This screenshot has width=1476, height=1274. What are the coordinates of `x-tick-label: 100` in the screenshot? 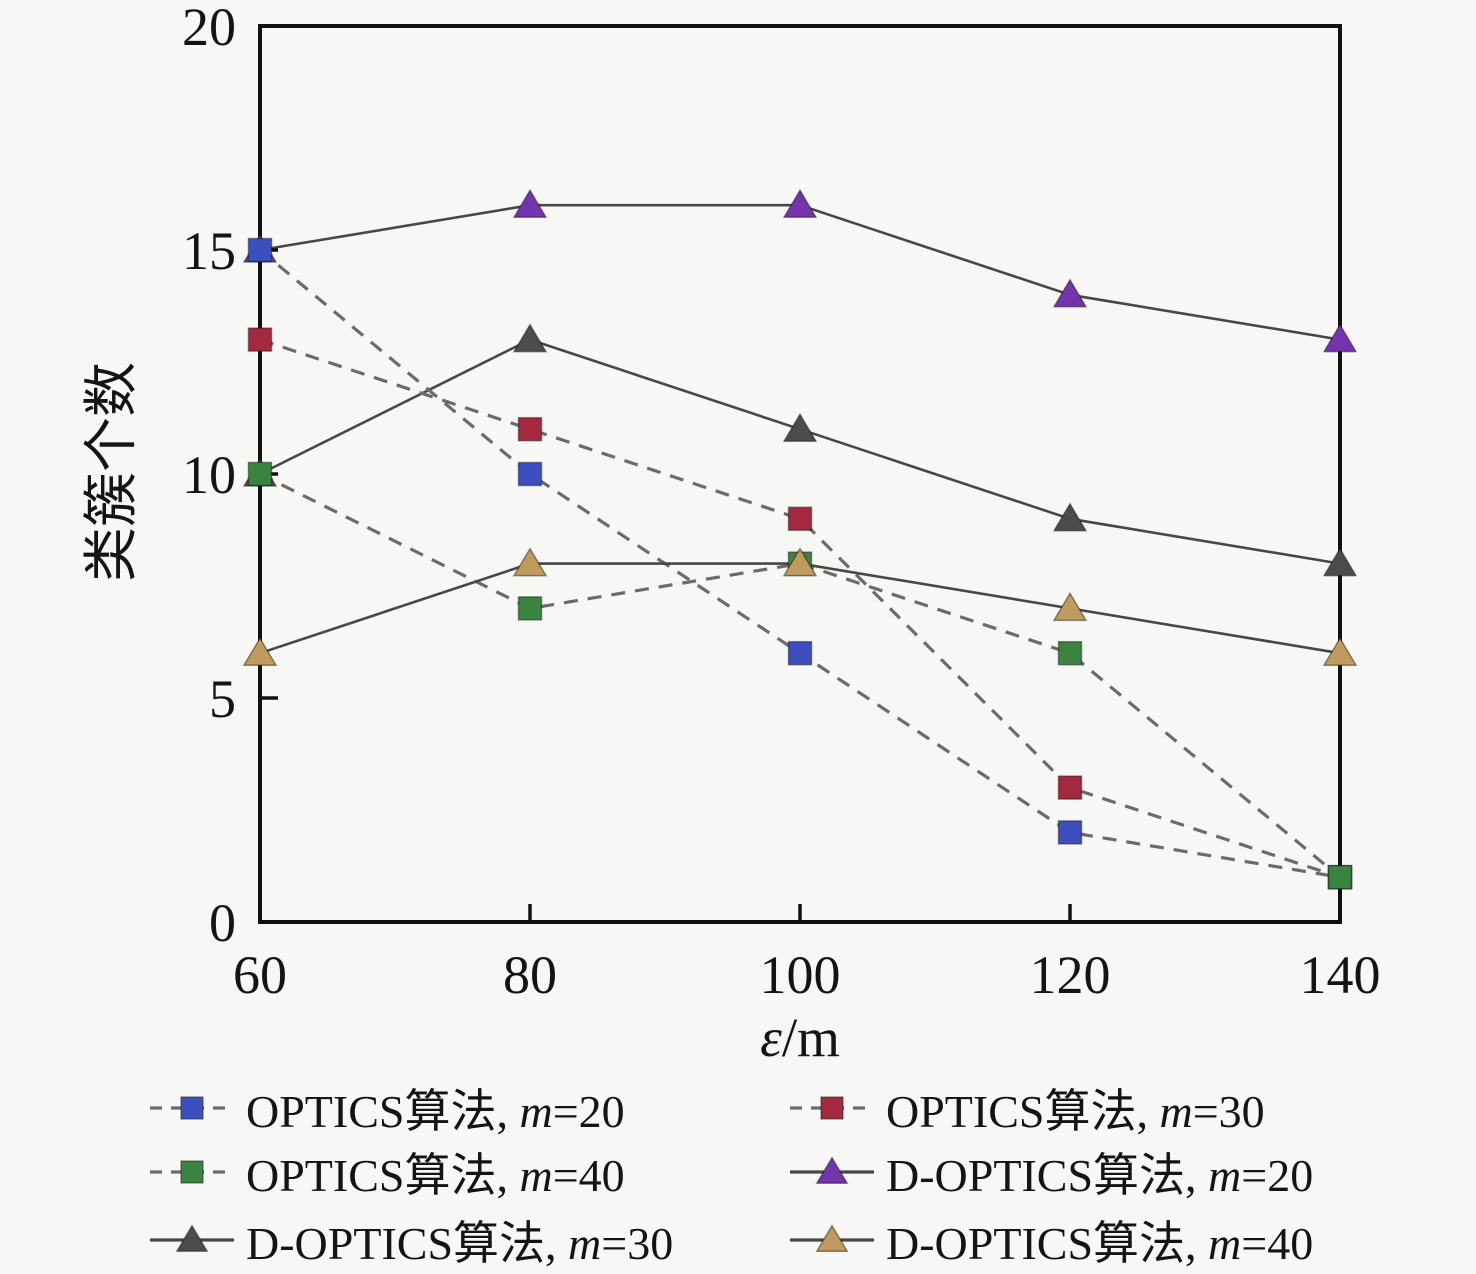 It's located at (800, 975).